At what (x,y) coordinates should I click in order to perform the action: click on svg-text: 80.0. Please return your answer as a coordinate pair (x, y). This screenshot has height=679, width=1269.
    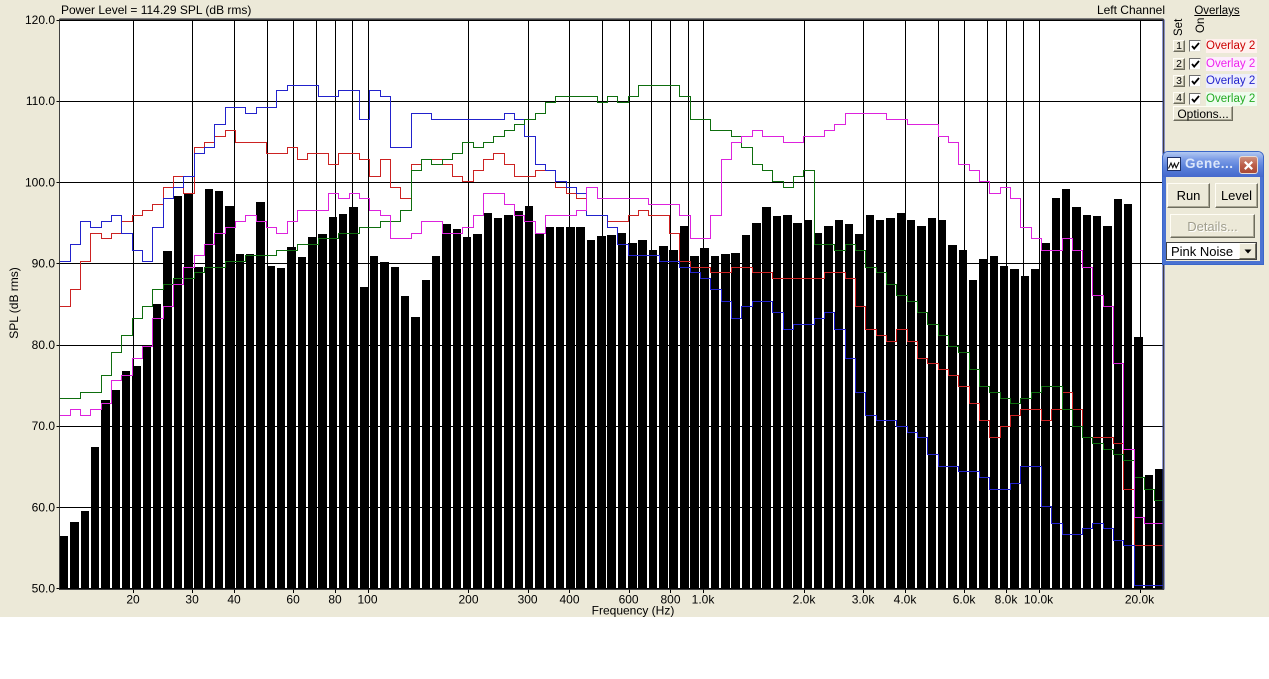
    Looking at the image, I should click on (44, 345).